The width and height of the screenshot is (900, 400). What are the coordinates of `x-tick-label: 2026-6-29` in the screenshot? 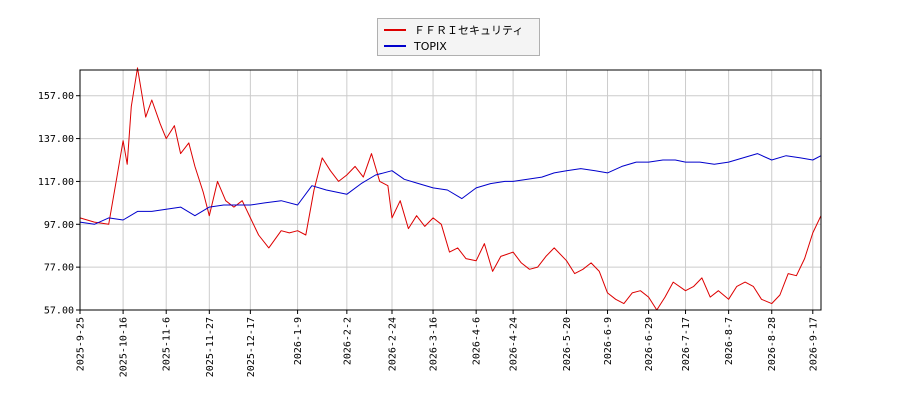 It's located at (649, 344).